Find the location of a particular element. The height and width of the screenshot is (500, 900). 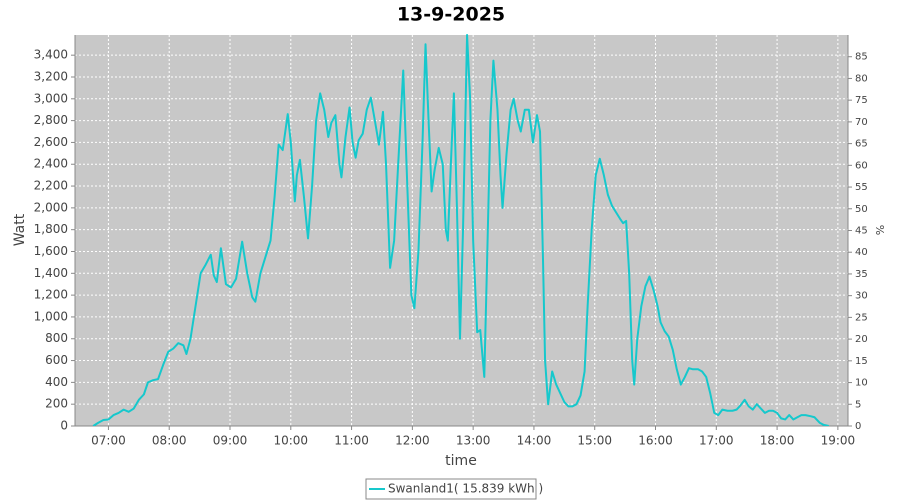

y-tick-label: 400 is located at coordinates (56, 382).